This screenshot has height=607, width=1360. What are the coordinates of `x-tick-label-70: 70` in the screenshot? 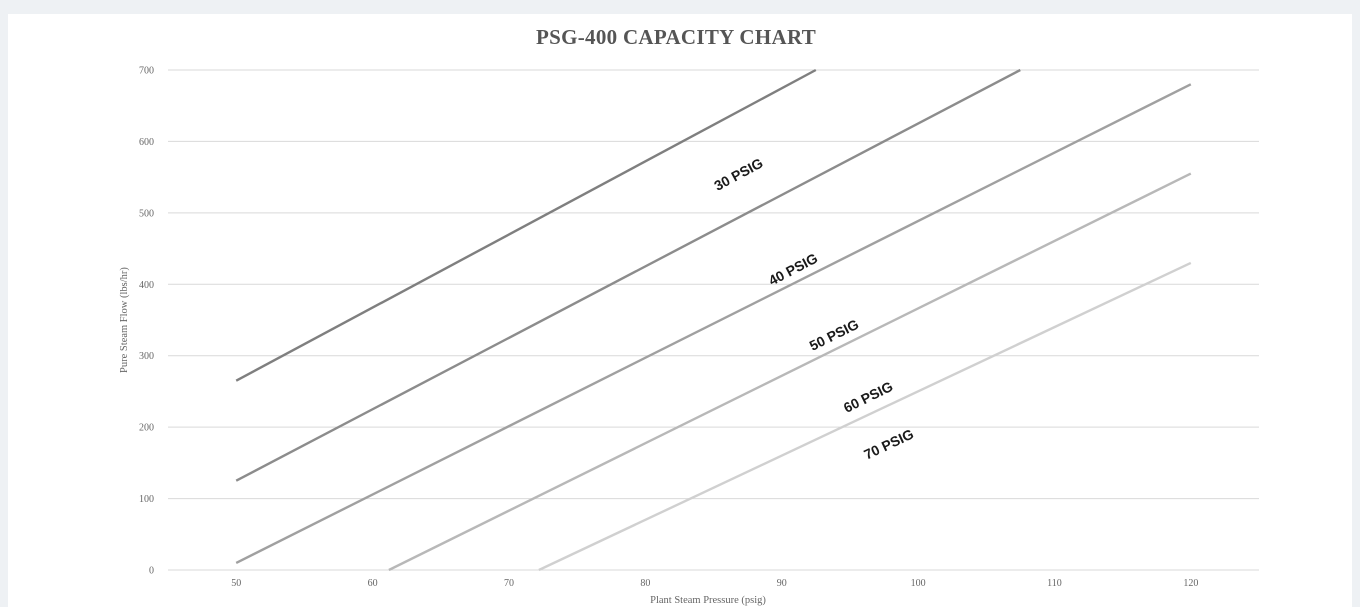 It's located at (509, 583).